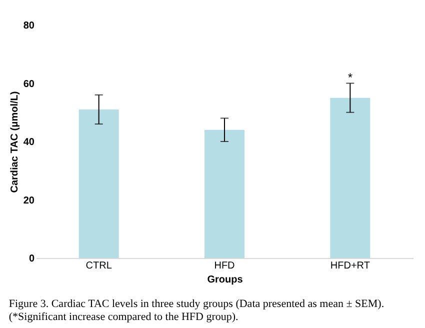 Image resolution: width=425 pixels, height=328 pixels. Describe the element at coordinates (29, 142) in the screenshot. I see `y-tick-label: 40` at that location.